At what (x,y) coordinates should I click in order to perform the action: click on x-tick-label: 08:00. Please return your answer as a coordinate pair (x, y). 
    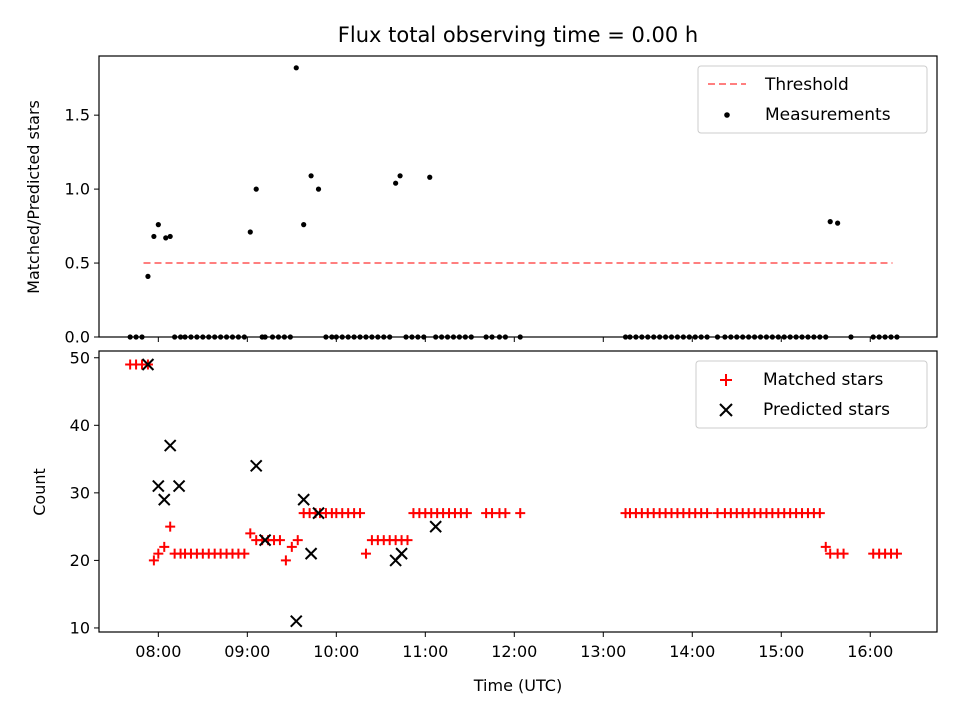
    Looking at the image, I should click on (158, 651).